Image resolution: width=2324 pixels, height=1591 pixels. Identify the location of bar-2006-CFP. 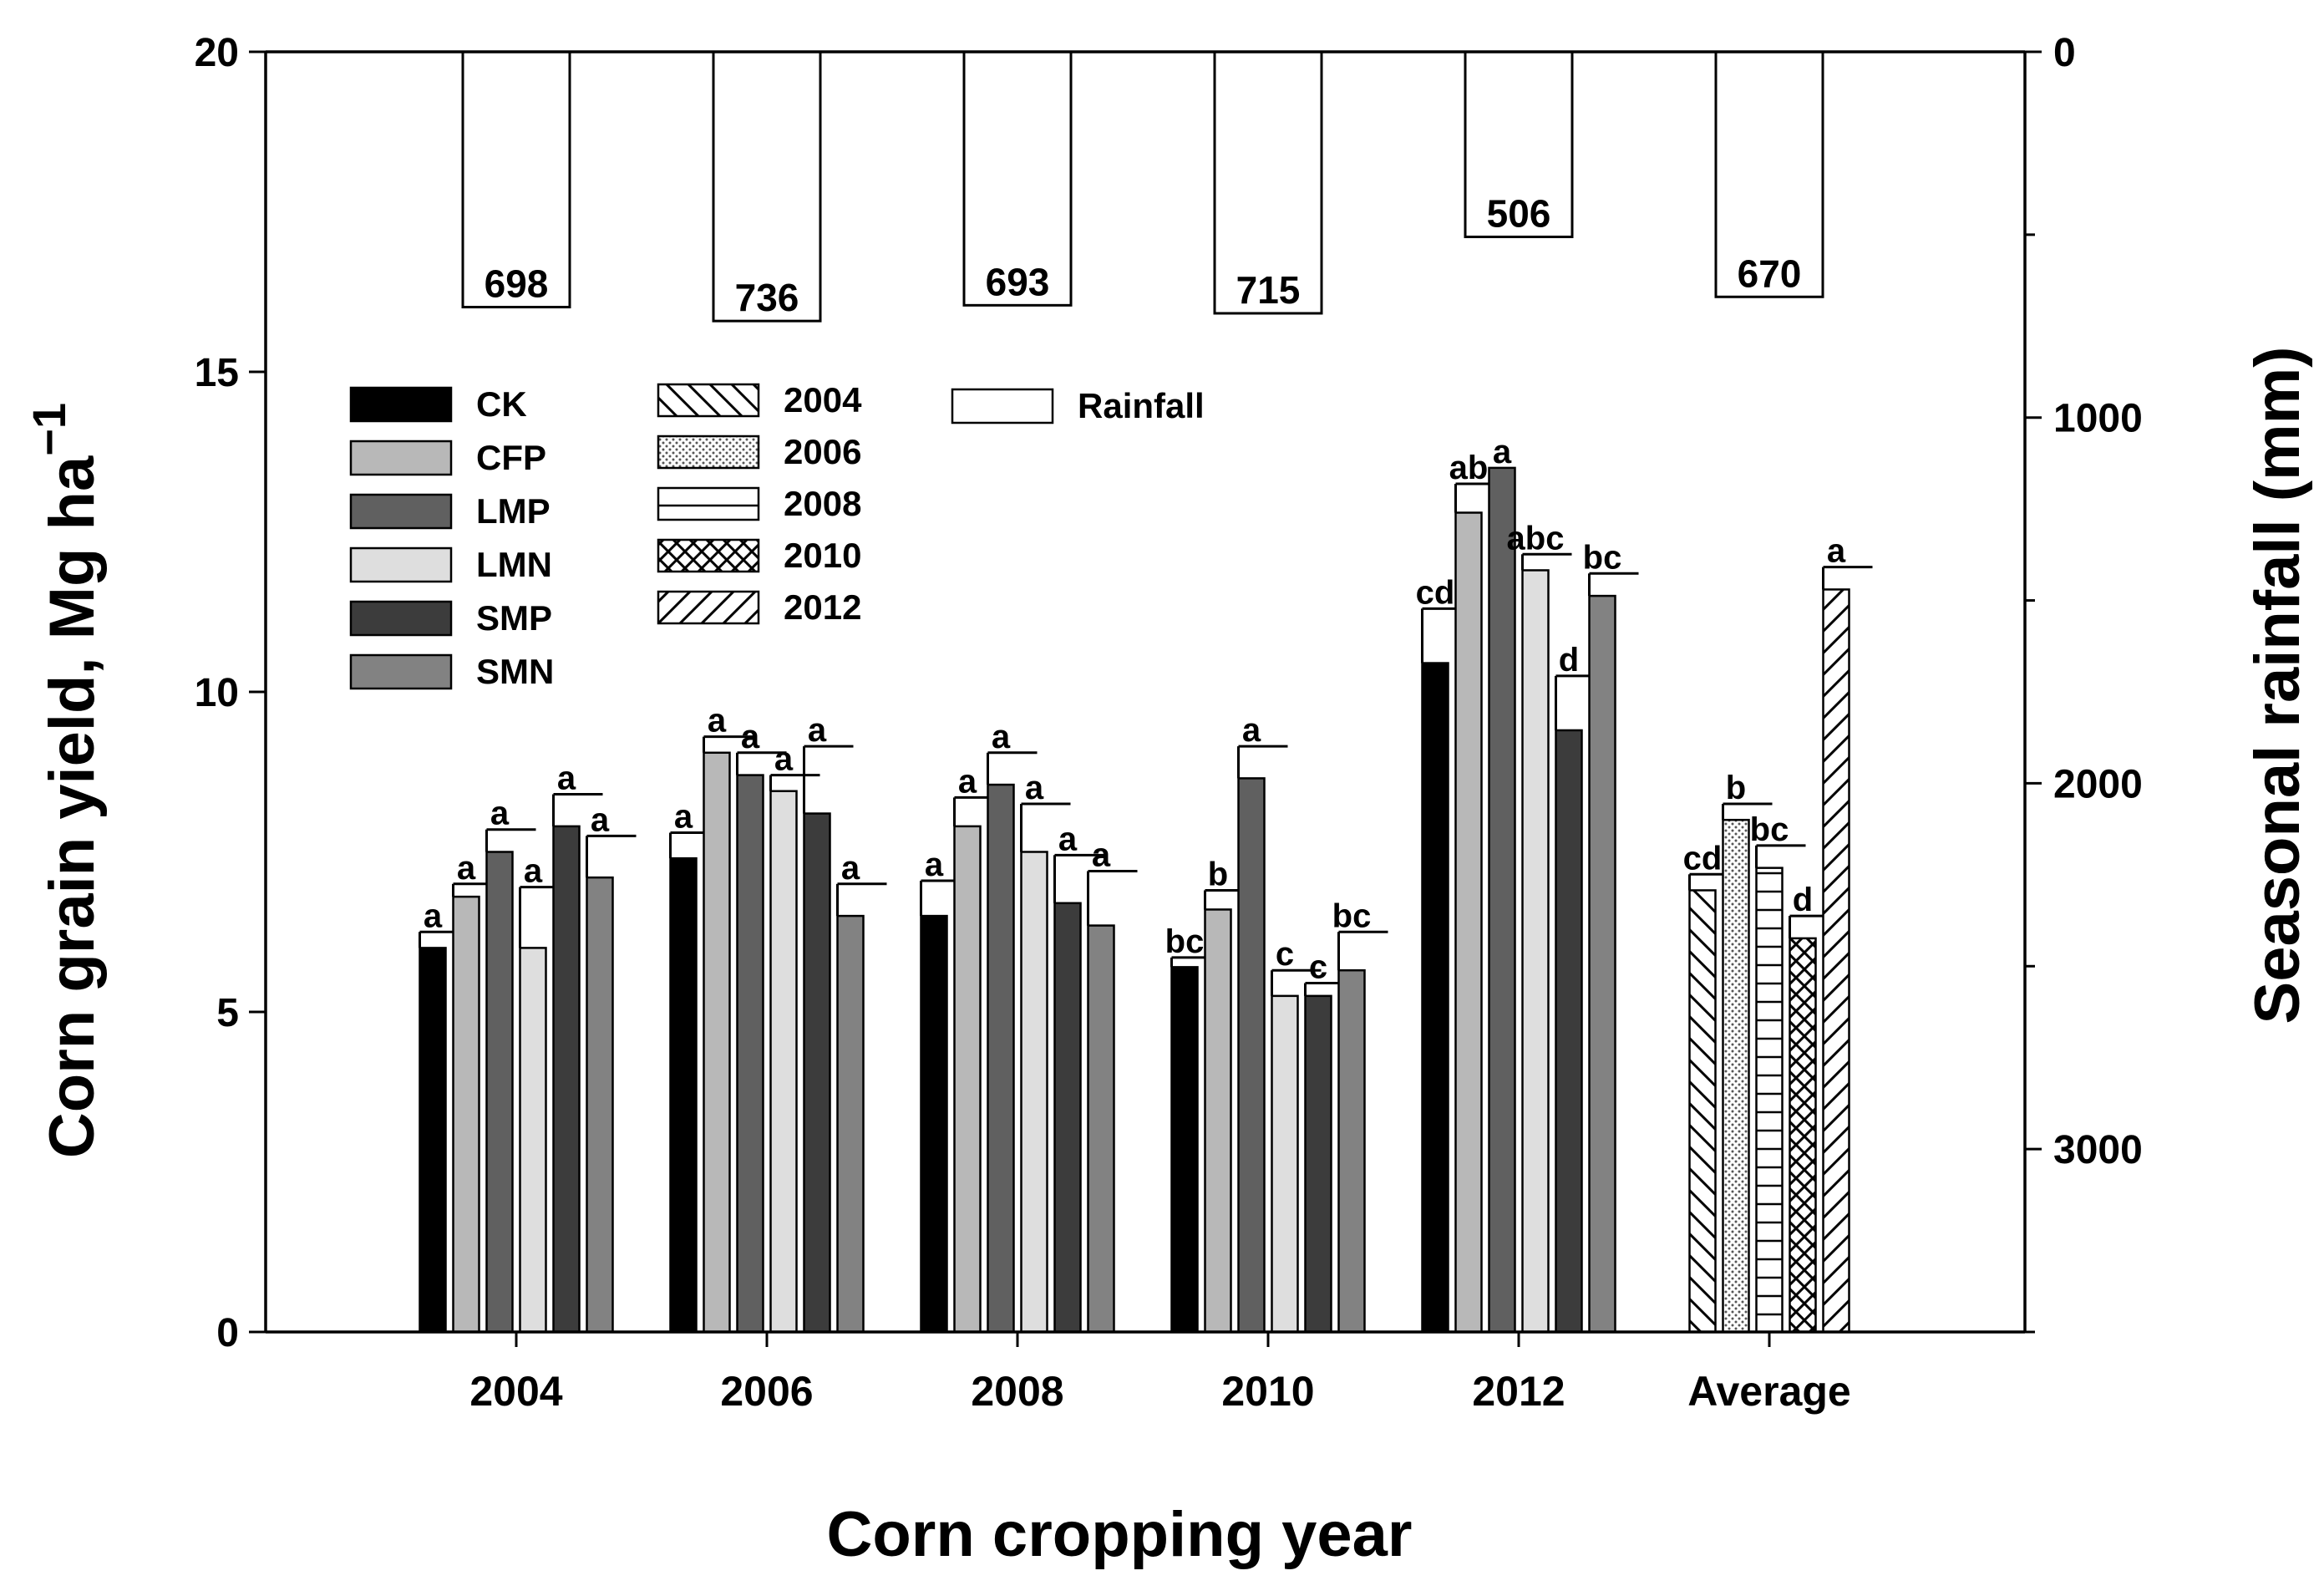
(717, 1042).